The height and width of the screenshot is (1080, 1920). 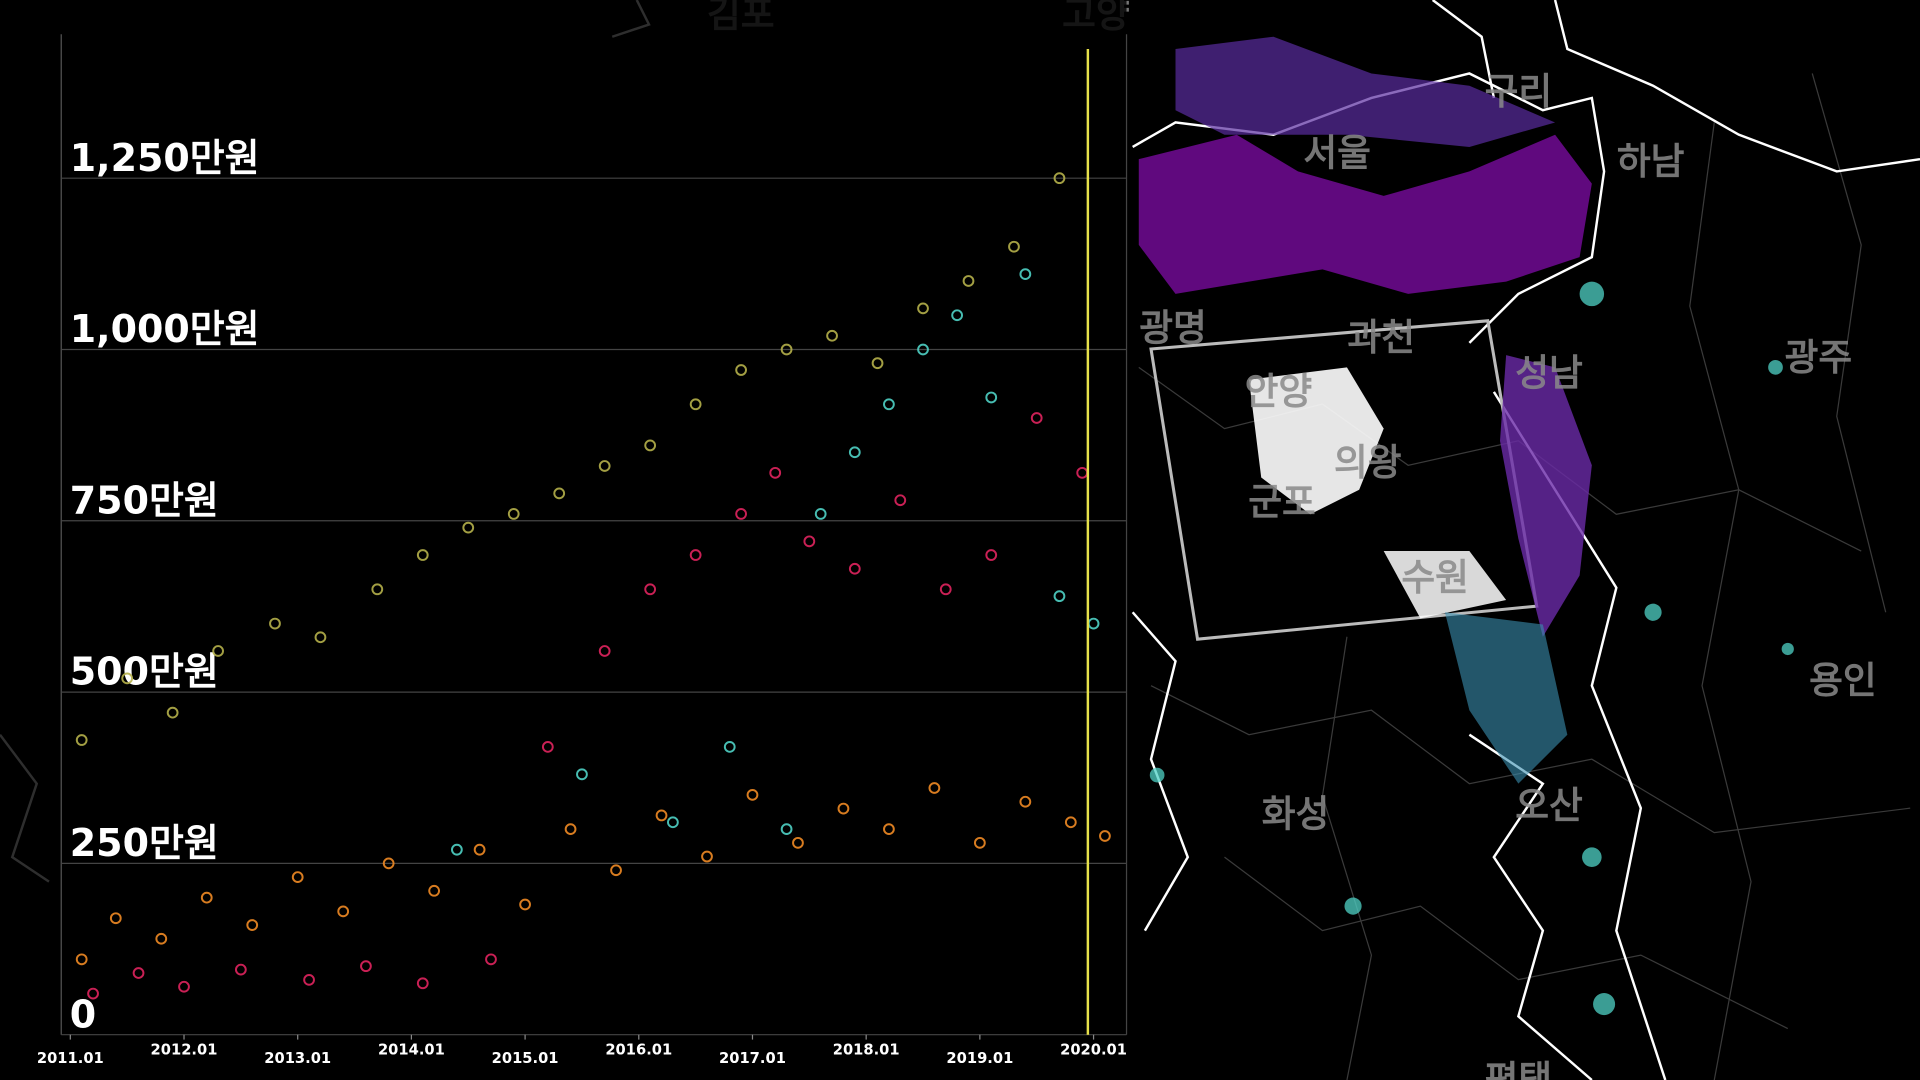 I want to click on y-tick-label: 750만원, so click(x=144, y=500).